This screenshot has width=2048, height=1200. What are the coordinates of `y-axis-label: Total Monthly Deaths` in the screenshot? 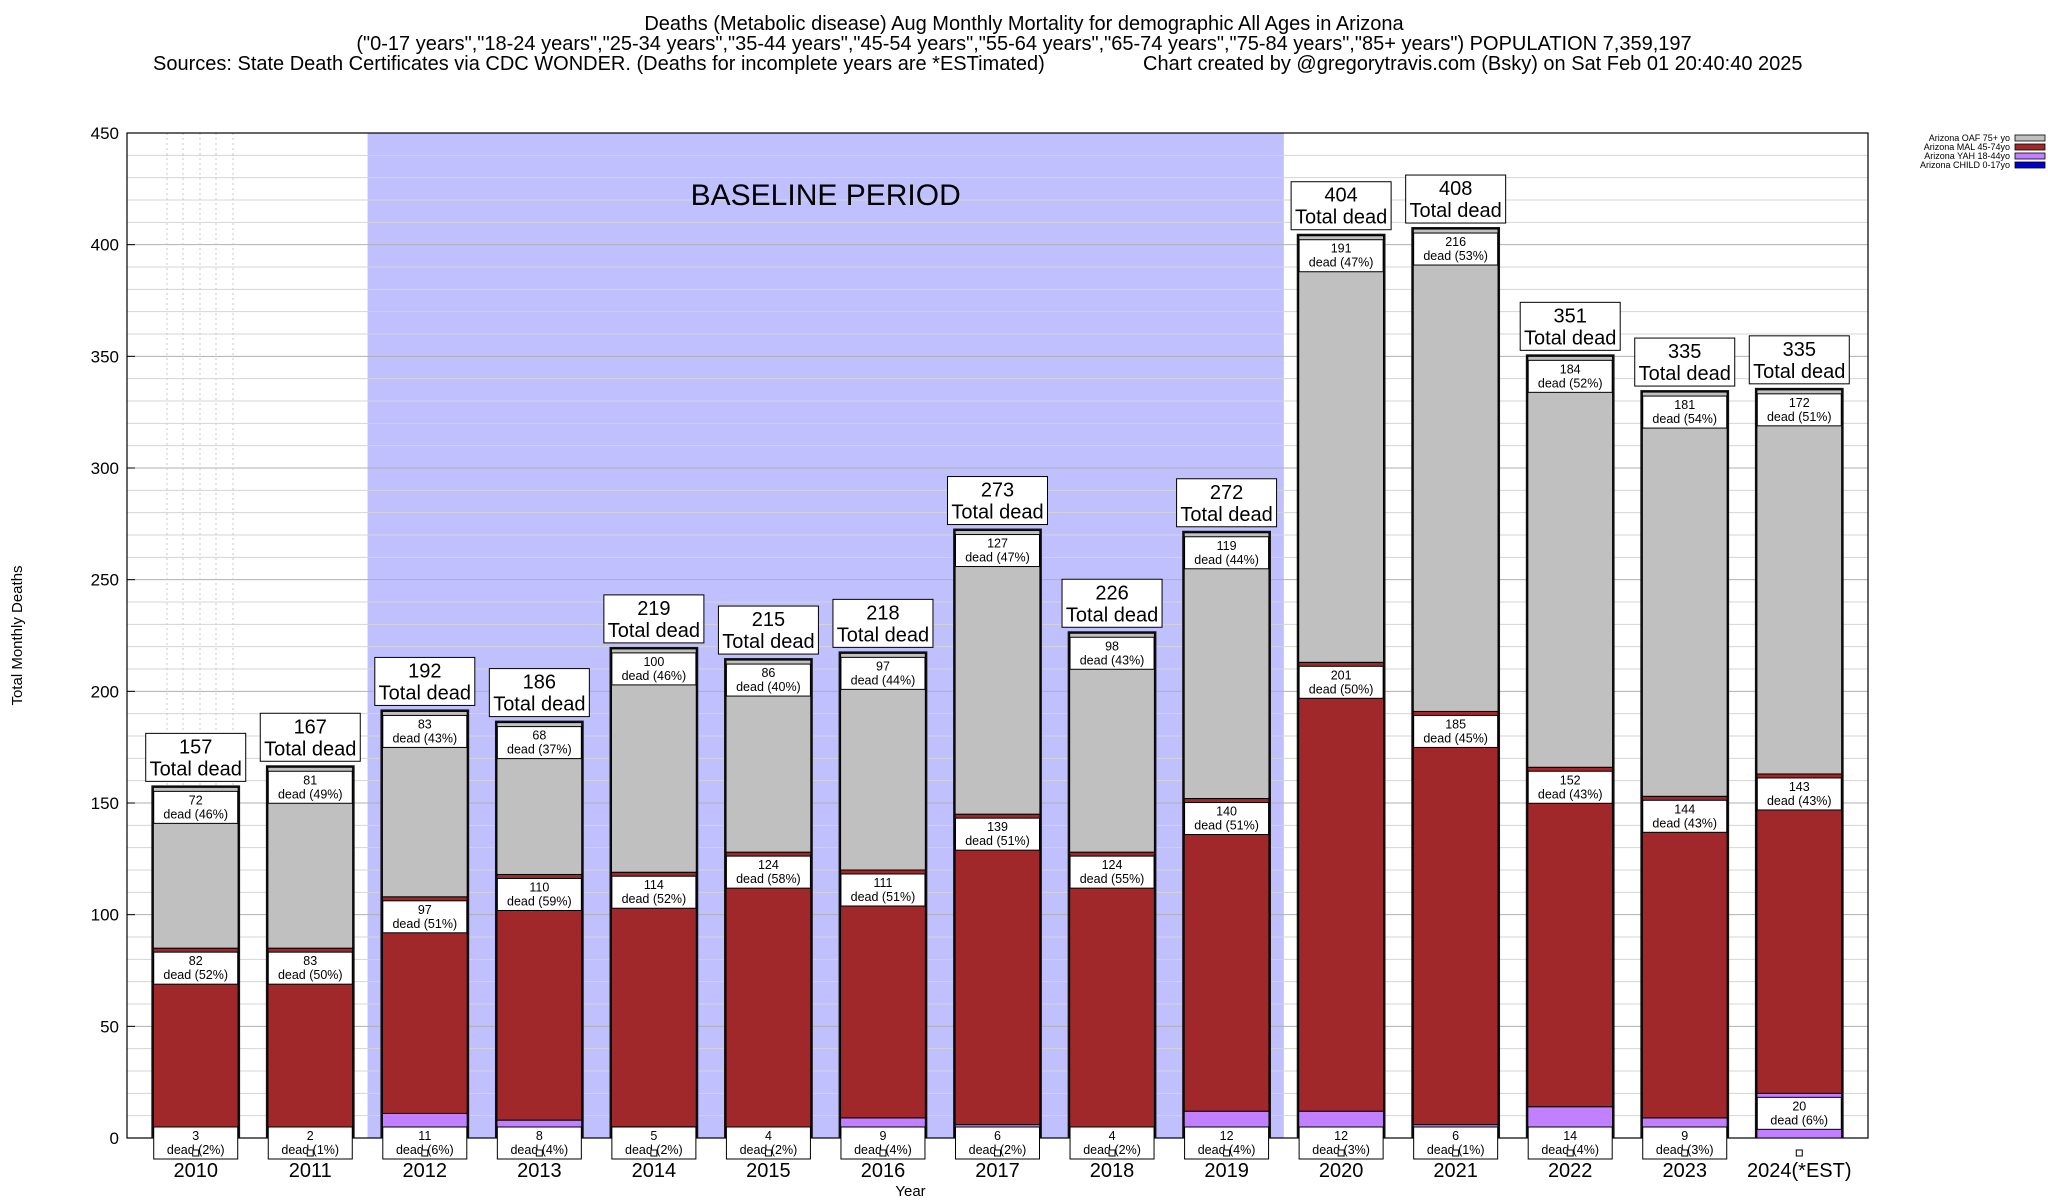 It's located at (17, 635).